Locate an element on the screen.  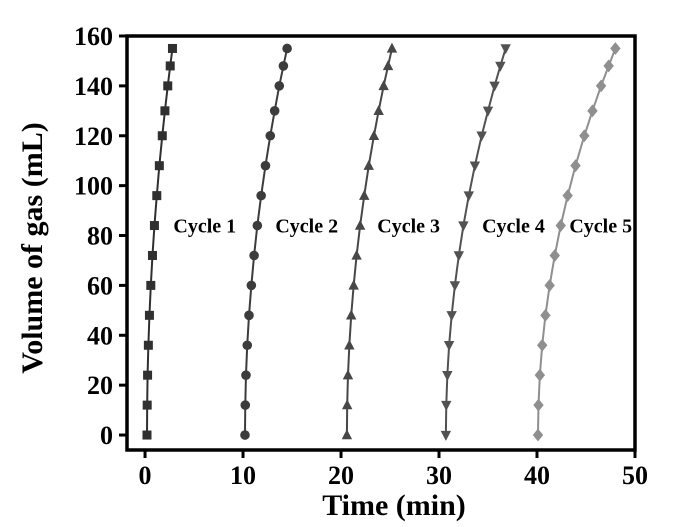
x-tick-label: 30 is located at coordinates (439, 475).